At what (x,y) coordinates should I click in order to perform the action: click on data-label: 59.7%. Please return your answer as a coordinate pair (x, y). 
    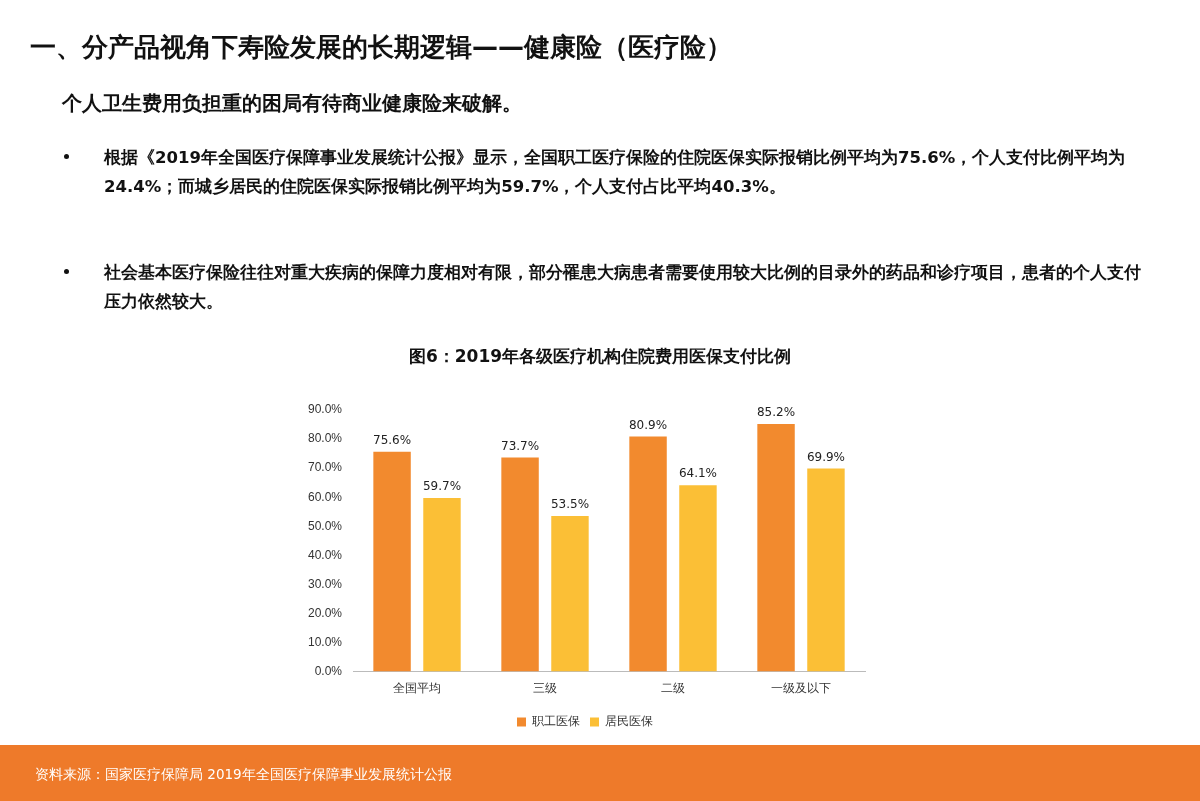
    Looking at the image, I should click on (442, 486).